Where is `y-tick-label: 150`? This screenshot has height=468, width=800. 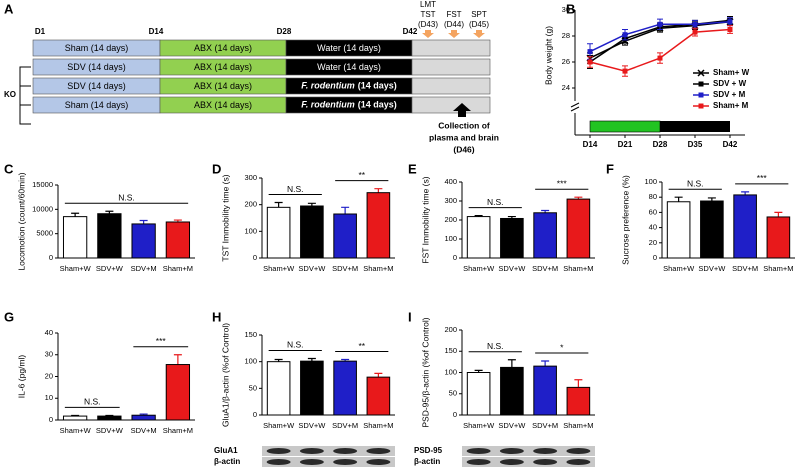 y-tick-label: 150 is located at coordinates (450, 350).